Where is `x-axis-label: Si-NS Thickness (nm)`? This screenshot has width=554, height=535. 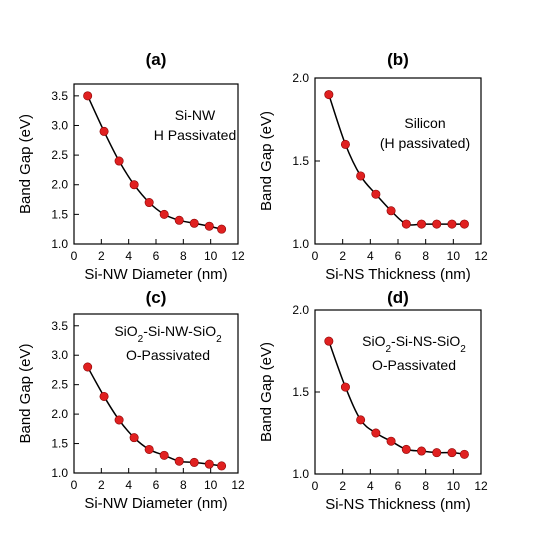
x-axis-label: Si-NS Thickness (nm) is located at coordinates (398, 504).